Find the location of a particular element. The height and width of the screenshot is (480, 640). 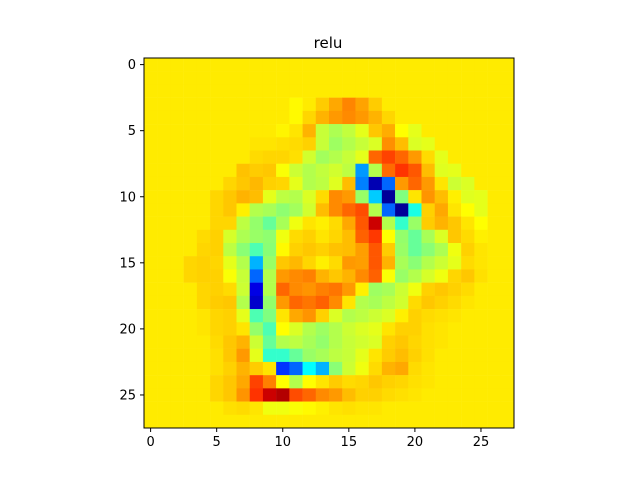

x-tick-label: 20 is located at coordinates (415, 442).